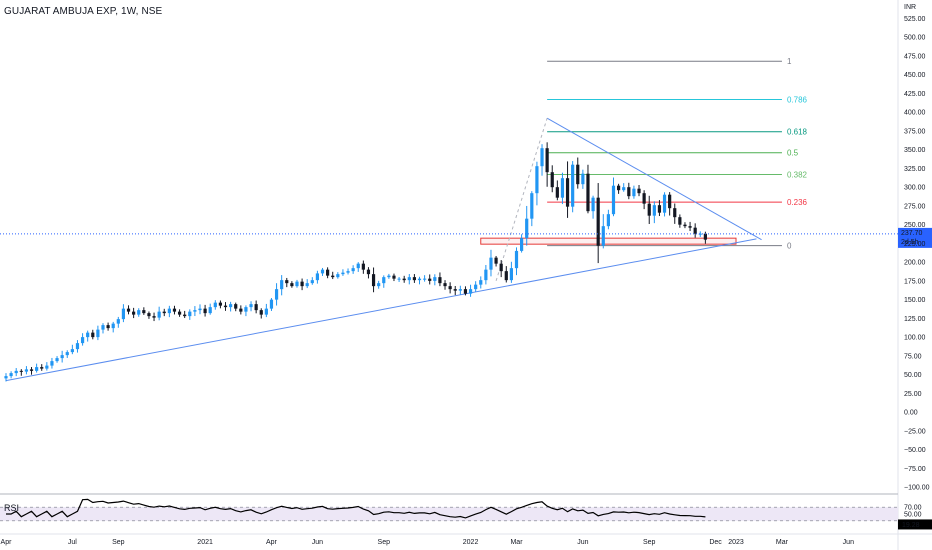 This screenshot has width=932, height=550. I want to click on time-tick-label: Sep, so click(384, 542).